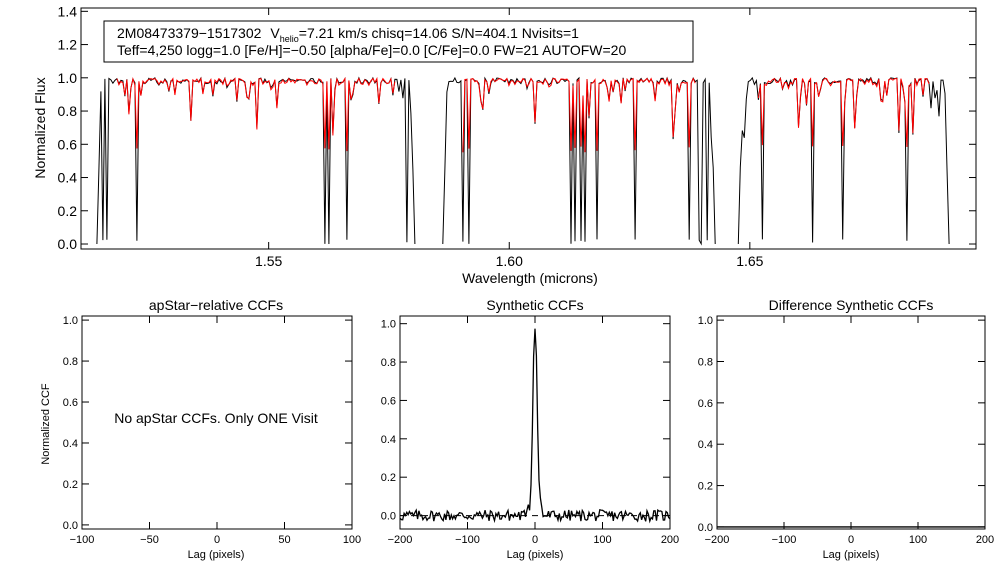 This screenshot has width=1008, height=576. Describe the element at coordinates (749, 261) in the screenshot. I see `spectrum-xtick-label: 1.65` at that location.